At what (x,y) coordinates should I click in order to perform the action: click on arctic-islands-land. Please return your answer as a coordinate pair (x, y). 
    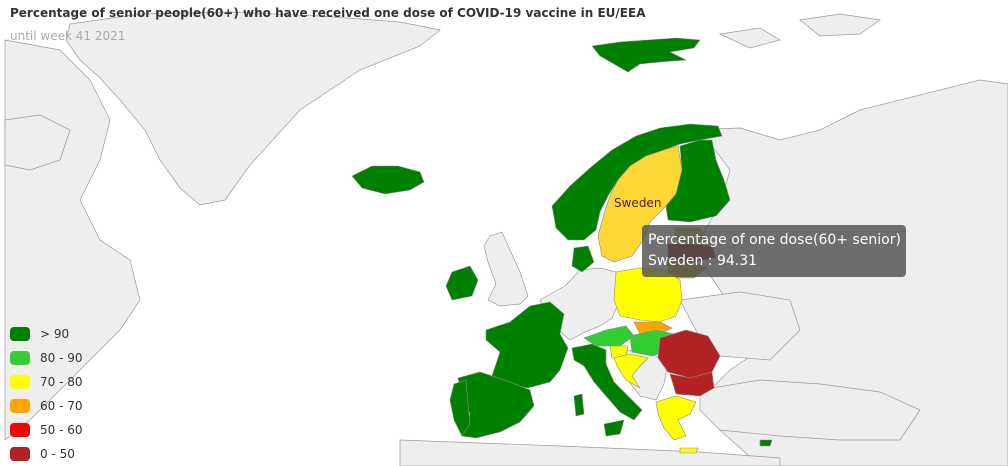
    Looking at the image, I should click on (749, 38).